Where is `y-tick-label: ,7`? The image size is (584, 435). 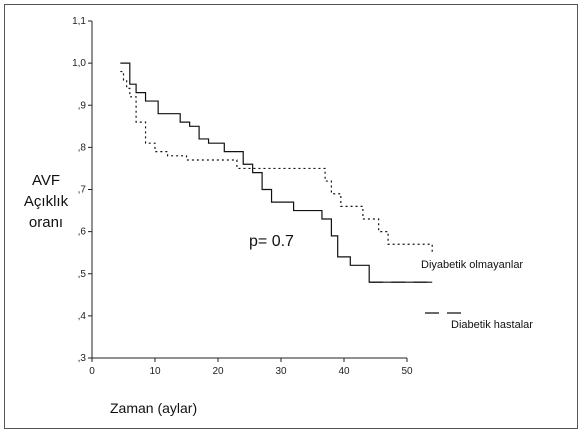
y-tick-label: ,7 is located at coordinates (82, 190).